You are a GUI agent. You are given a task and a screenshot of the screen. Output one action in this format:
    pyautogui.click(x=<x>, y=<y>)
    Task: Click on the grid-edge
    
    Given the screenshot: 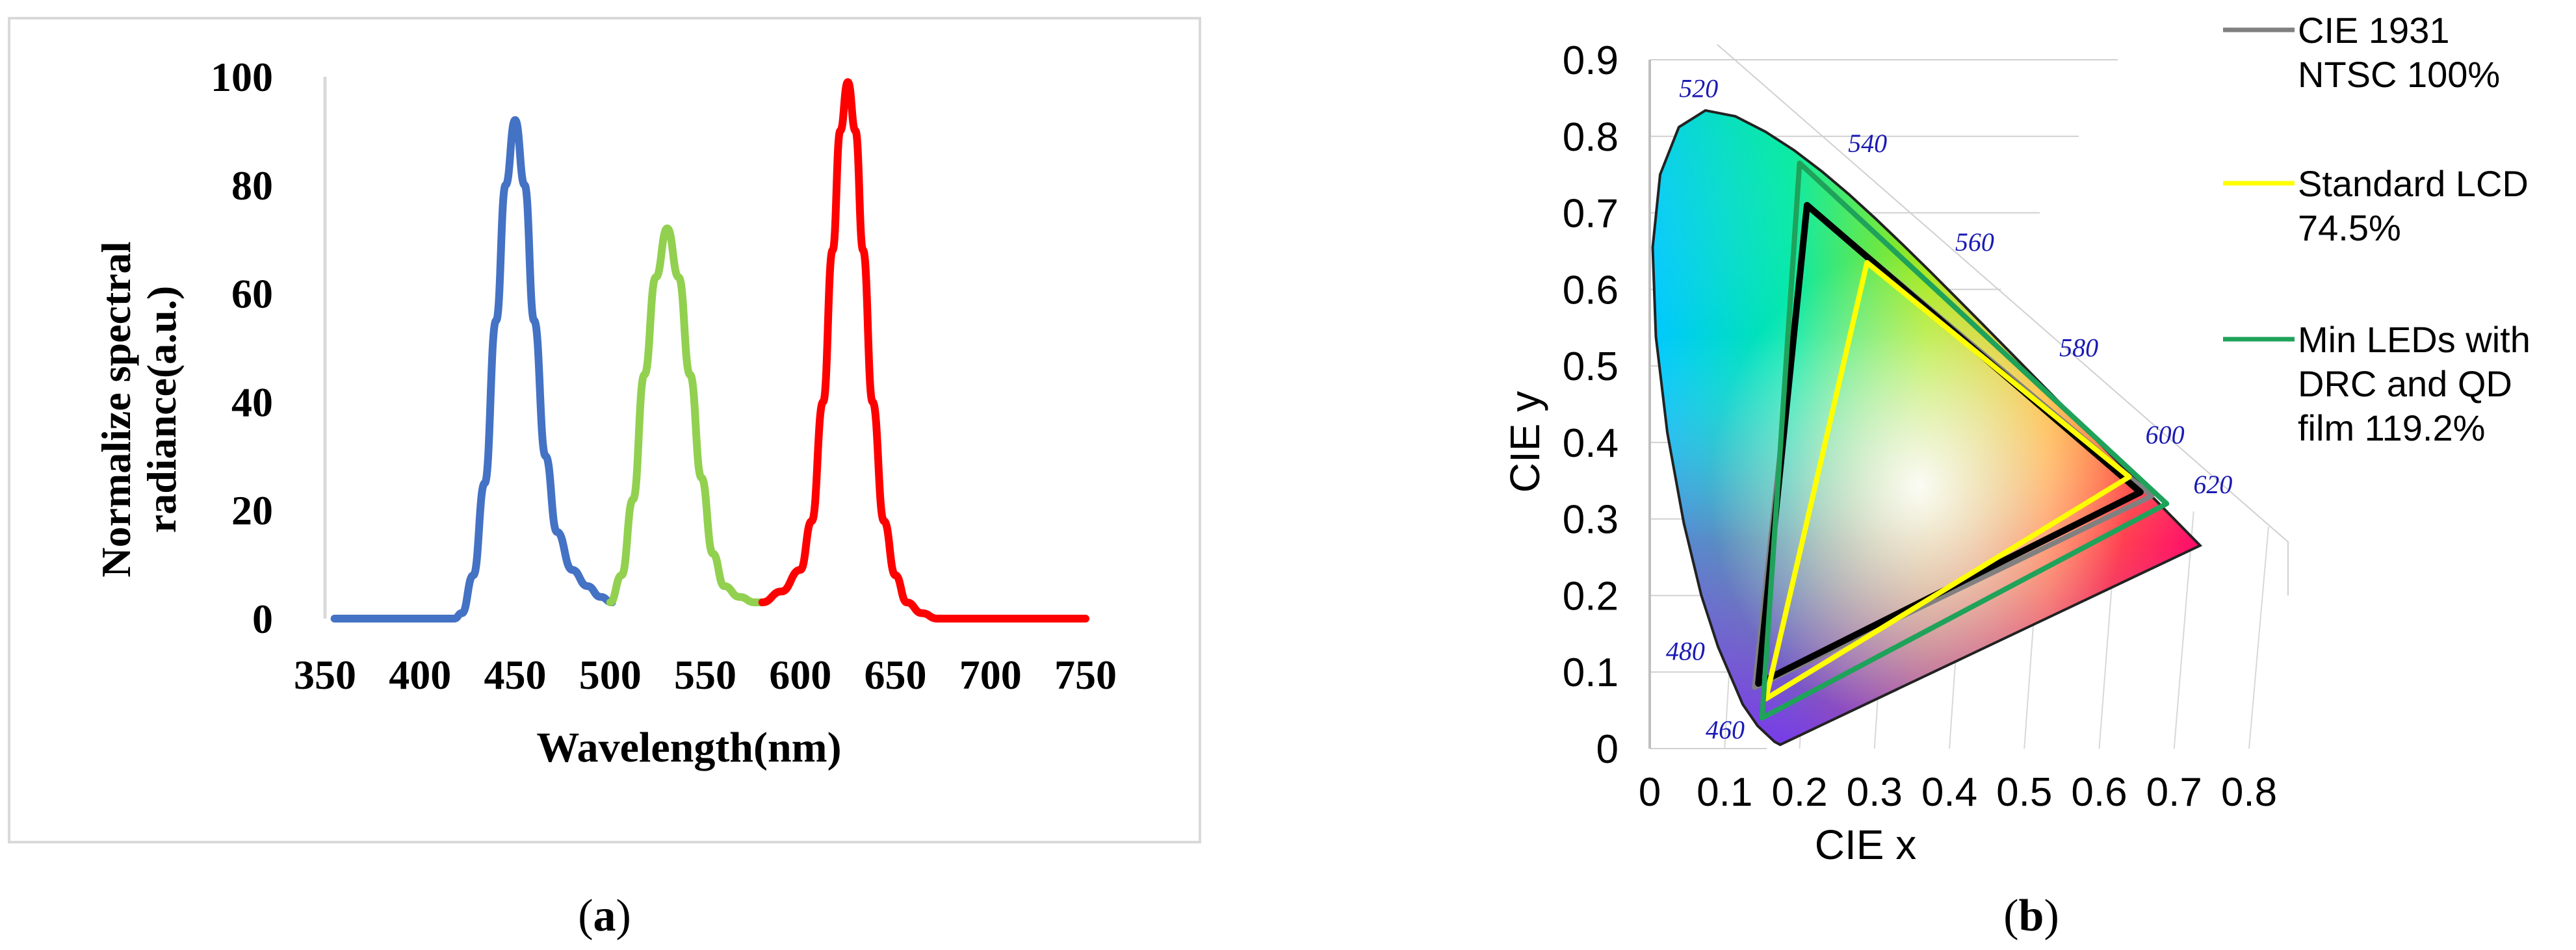 What is the action you would take?
    pyautogui.click(x=2003, y=320)
    